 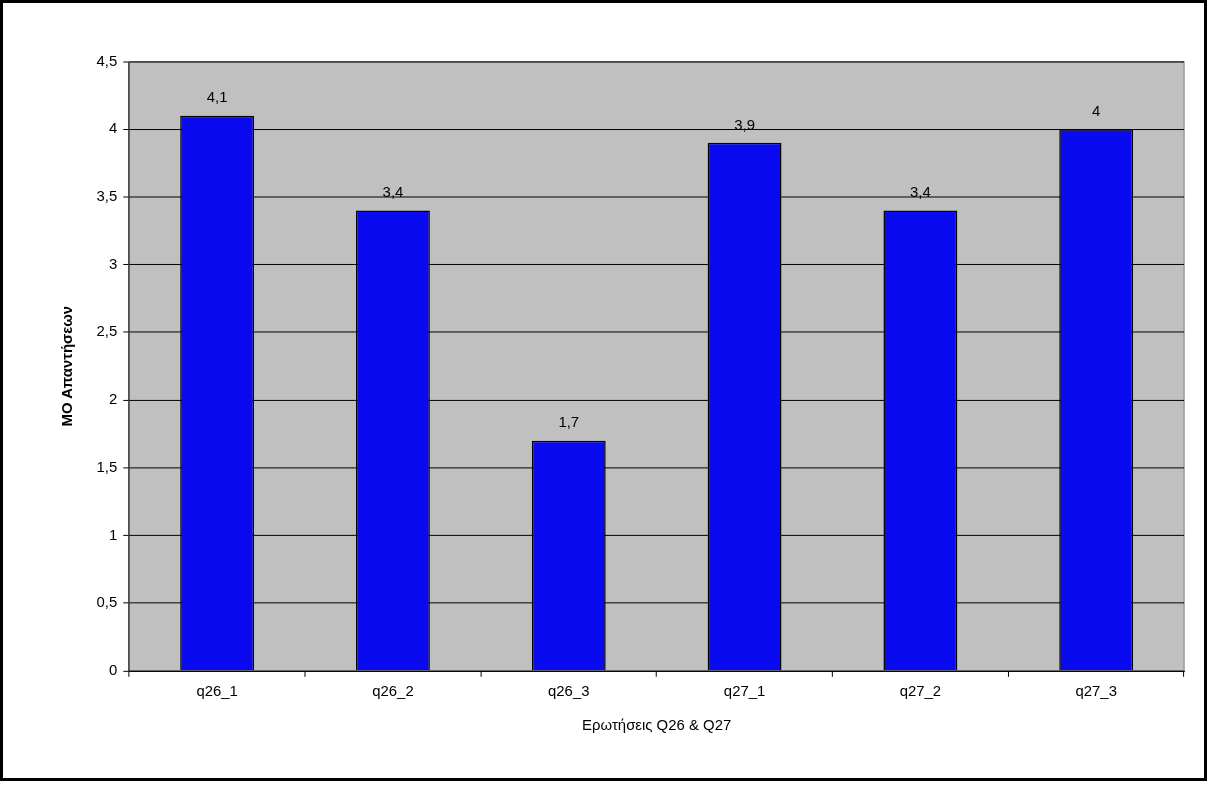 I want to click on y-tick-label: 4,5, so click(x=107, y=60).